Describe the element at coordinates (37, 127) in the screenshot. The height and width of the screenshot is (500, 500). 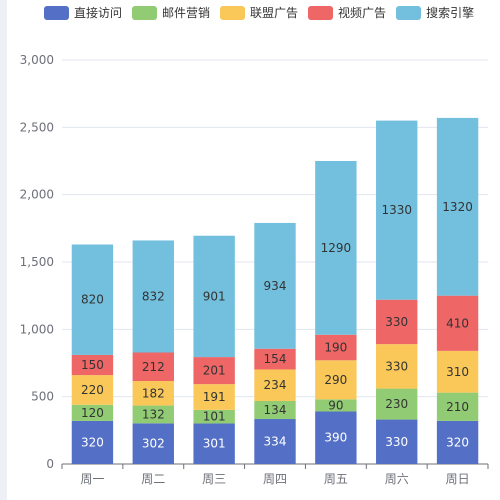
I see `y-tick-label: 2,500` at that location.